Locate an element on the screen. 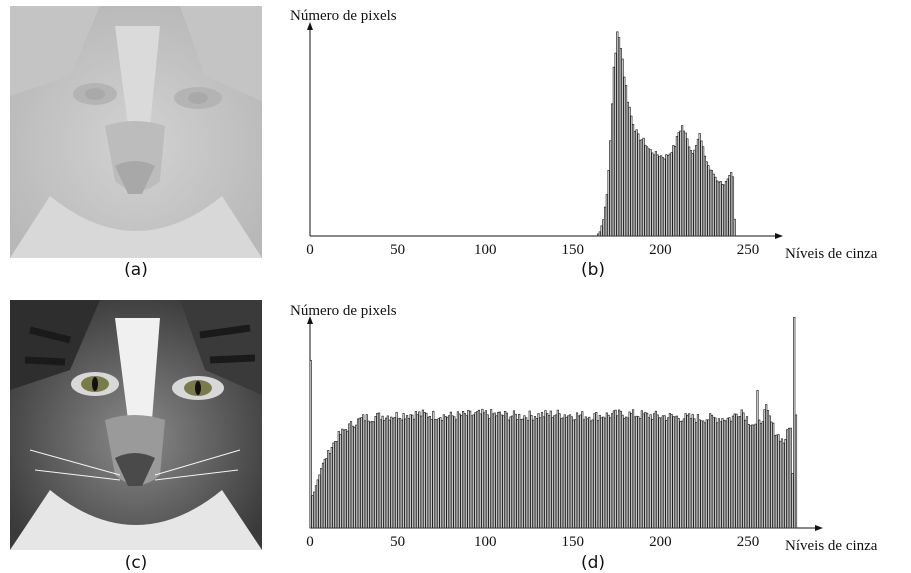  x-tick-label-d-200: 200 is located at coordinates (660, 542).